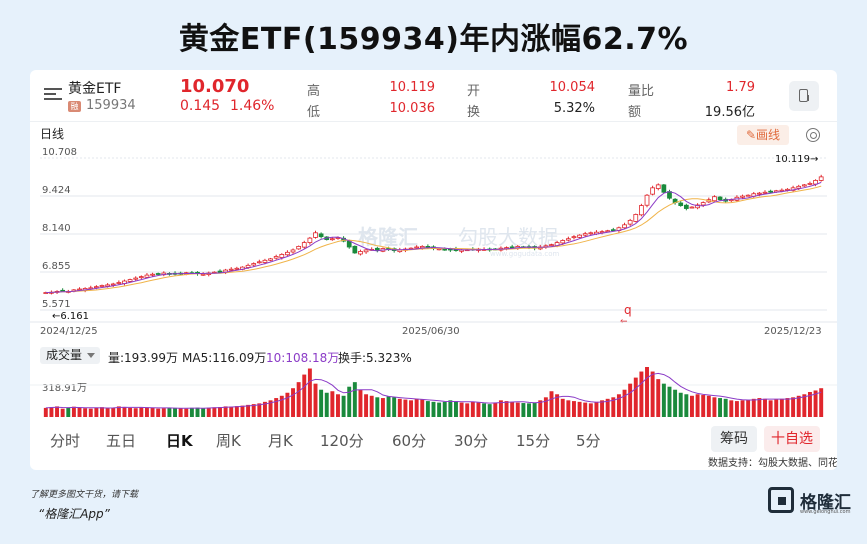  Describe the element at coordinates (70, 316) in the screenshot. I see `min-price-label: ←6.161` at that location.